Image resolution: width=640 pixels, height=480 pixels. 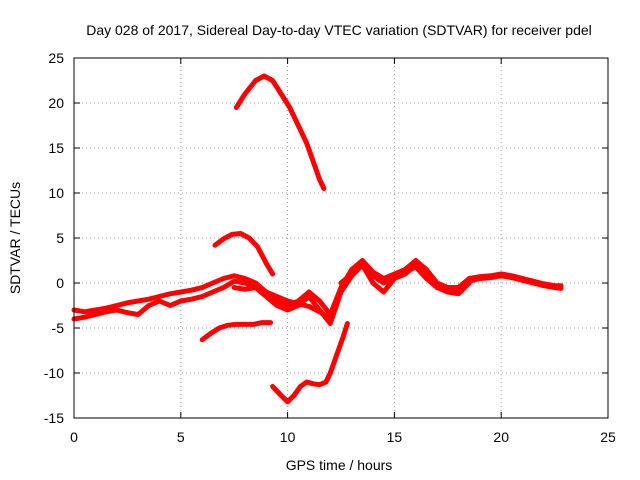 I want to click on y-tick-label: 25, so click(x=56, y=58).